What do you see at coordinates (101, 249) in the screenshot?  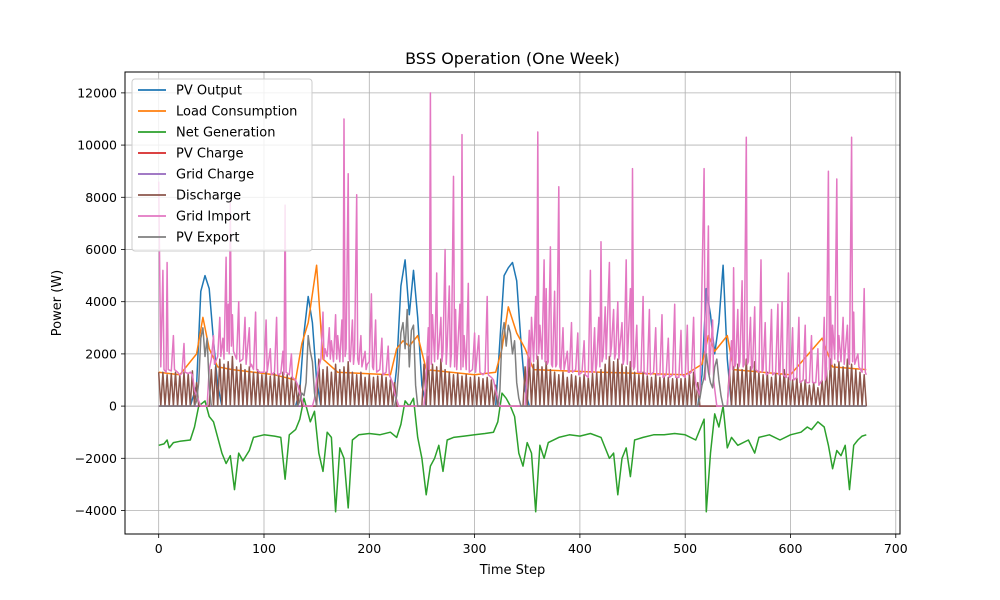 I see `y-tick-label: 6000` at bounding box center [101, 249].